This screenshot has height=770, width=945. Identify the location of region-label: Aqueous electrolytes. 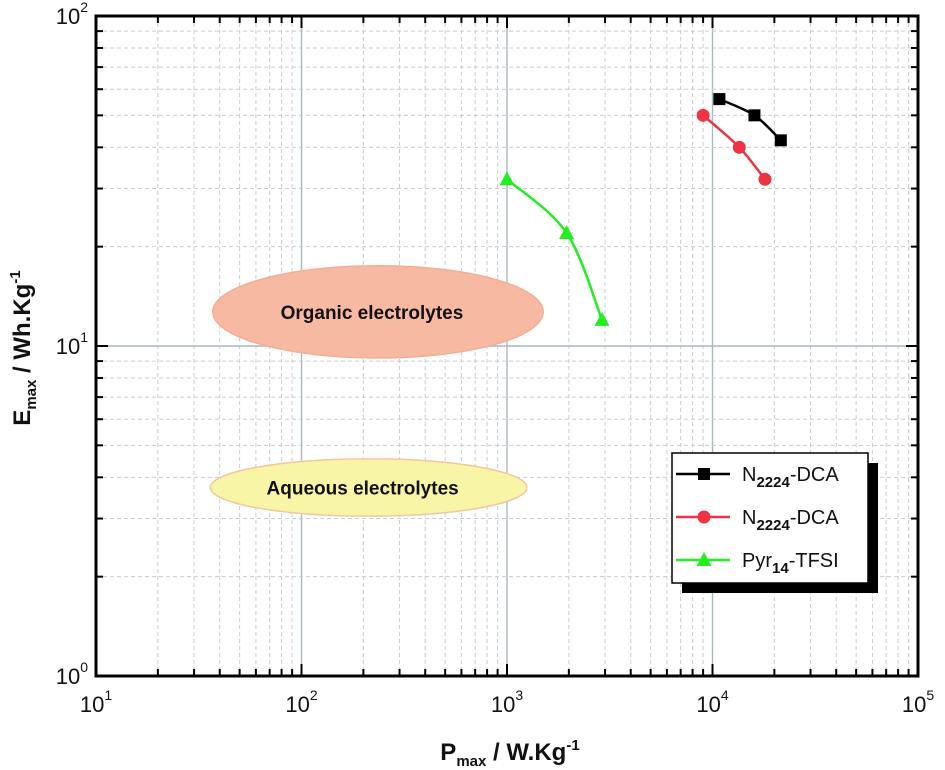
(363, 489).